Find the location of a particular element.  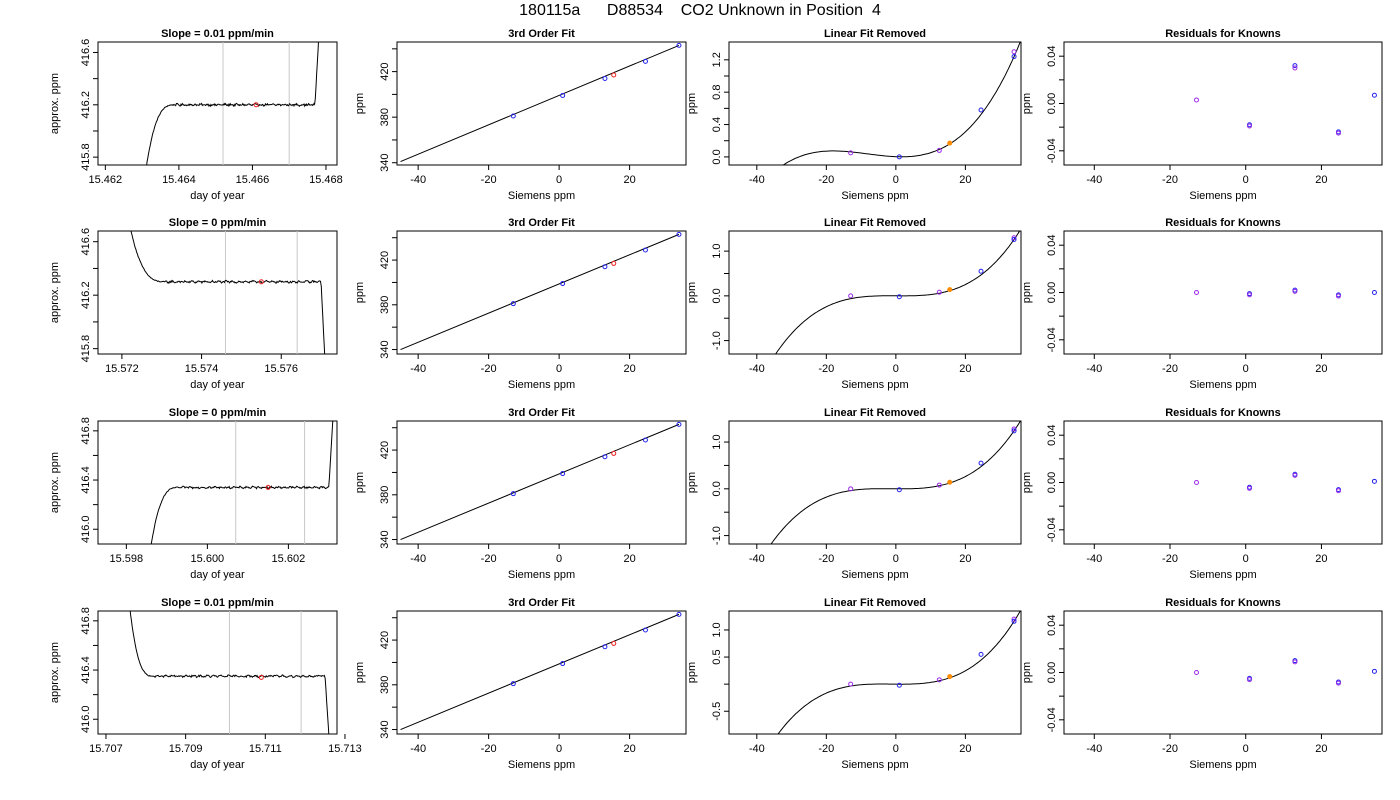

x-tick-label: 15.572 is located at coordinates (122, 369).